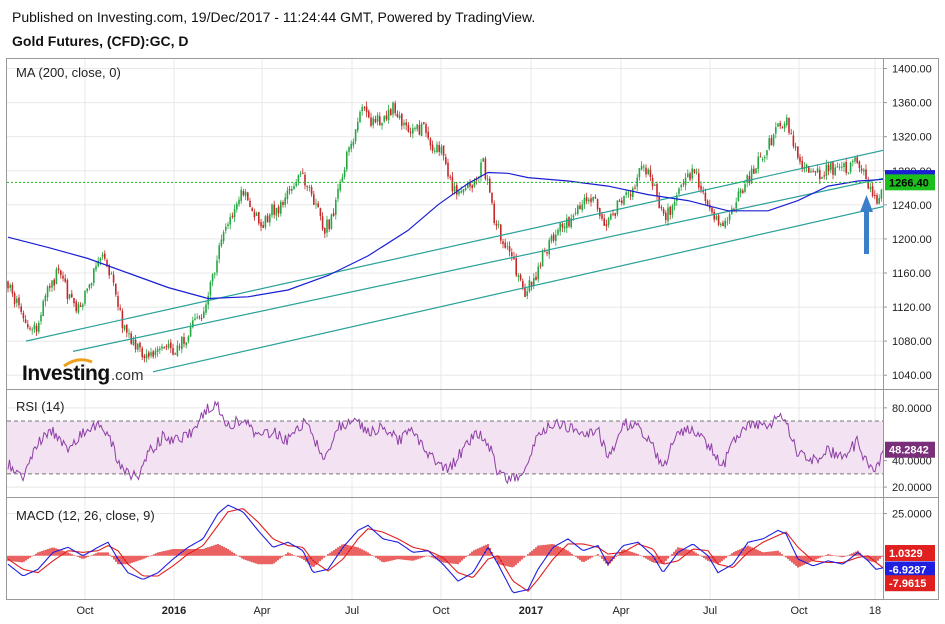 This screenshot has width=945, height=624. Describe the element at coordinates (909, 451) in the screenshot. I see `rsi-value-label-text: 48.2842` at that location.